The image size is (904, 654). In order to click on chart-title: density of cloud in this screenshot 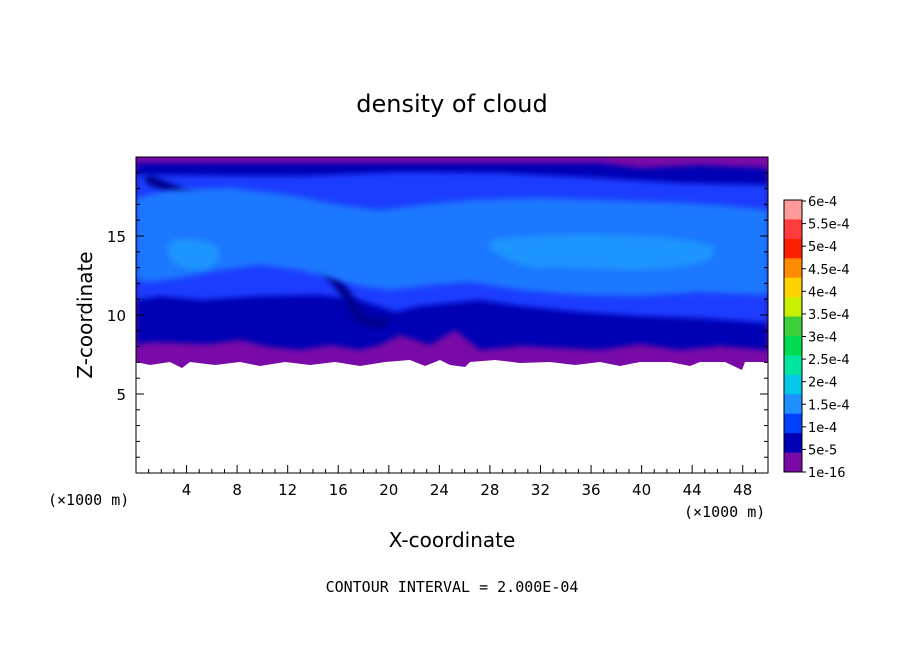, I will do `click(451, 104)`.